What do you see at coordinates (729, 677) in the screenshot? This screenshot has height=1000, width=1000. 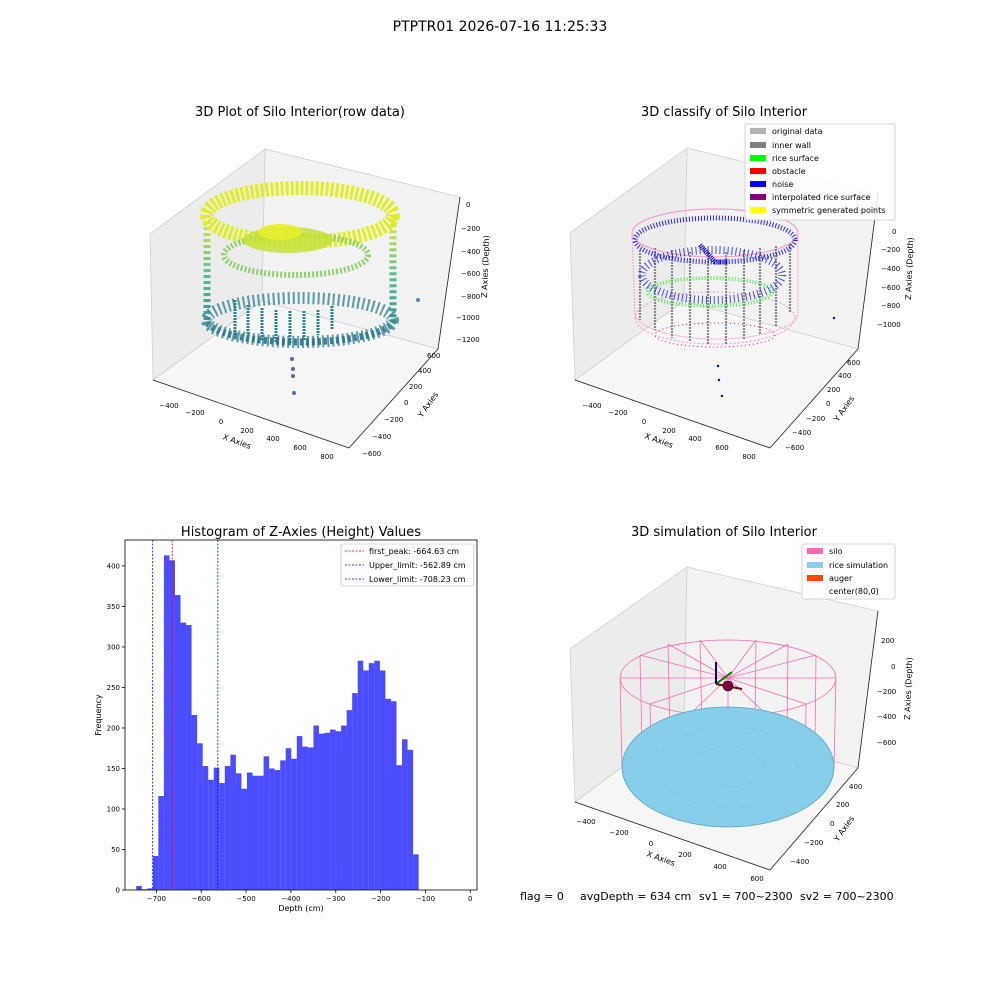 I see `panel4-auger` at bounding box center [729, 677].